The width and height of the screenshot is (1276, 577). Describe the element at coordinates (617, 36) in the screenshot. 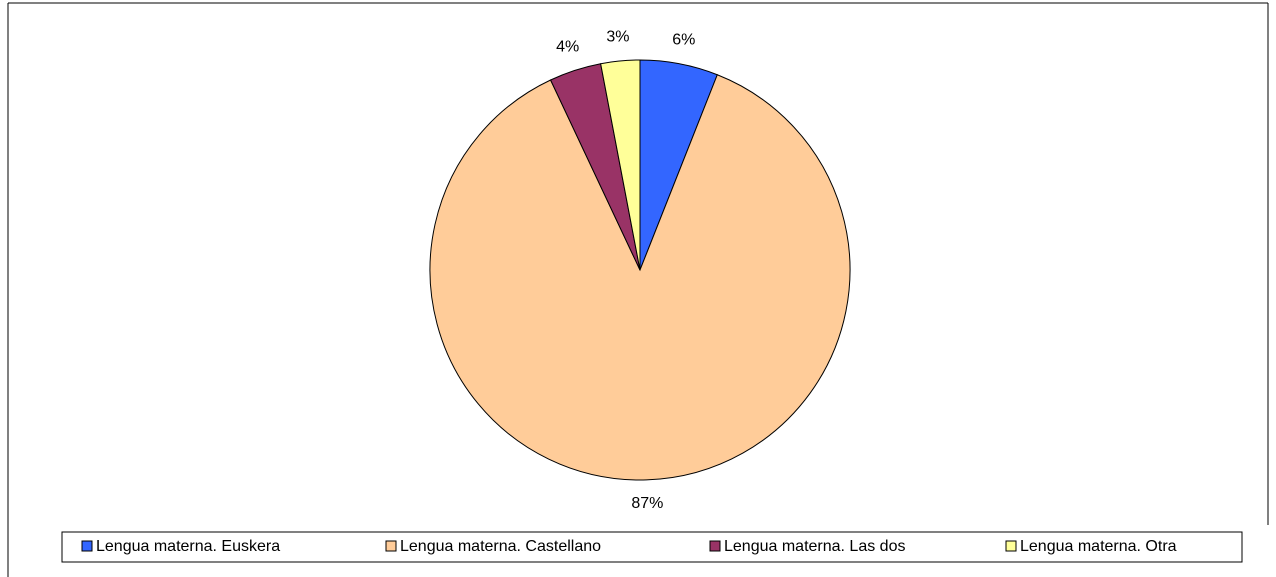

I see `data-label: 3%` at that location.